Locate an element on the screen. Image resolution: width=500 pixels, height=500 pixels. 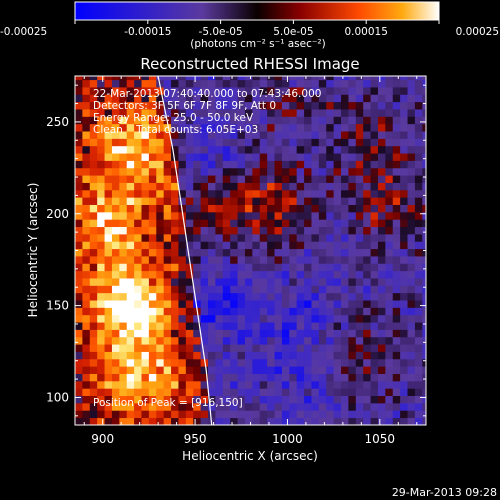
x-tick-label: 950 is located at coordinates (195, 439).